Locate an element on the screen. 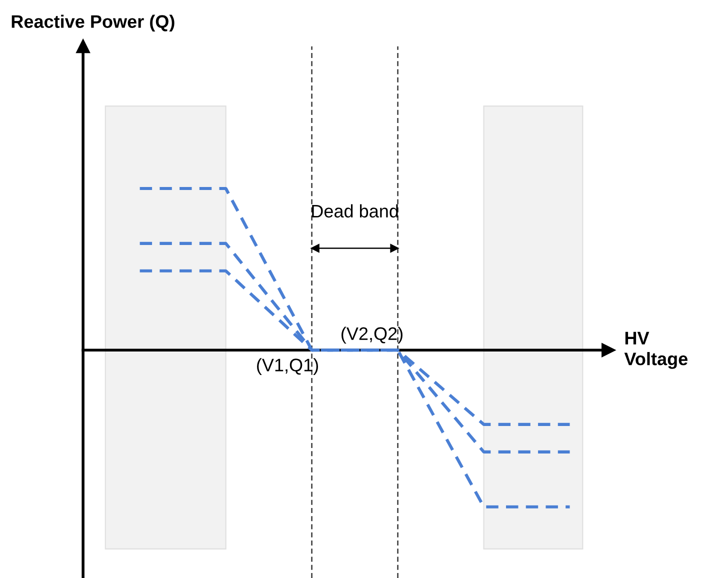  x-axis-title: HV Voltage is located at coordinates (656, 350).